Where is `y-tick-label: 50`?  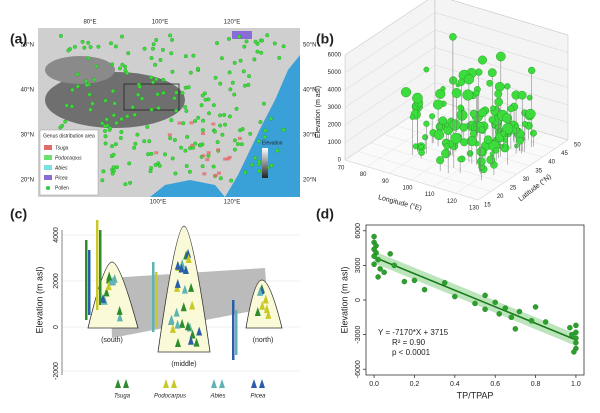 y-tick-label: 50 is located at coordinates (577, 146).